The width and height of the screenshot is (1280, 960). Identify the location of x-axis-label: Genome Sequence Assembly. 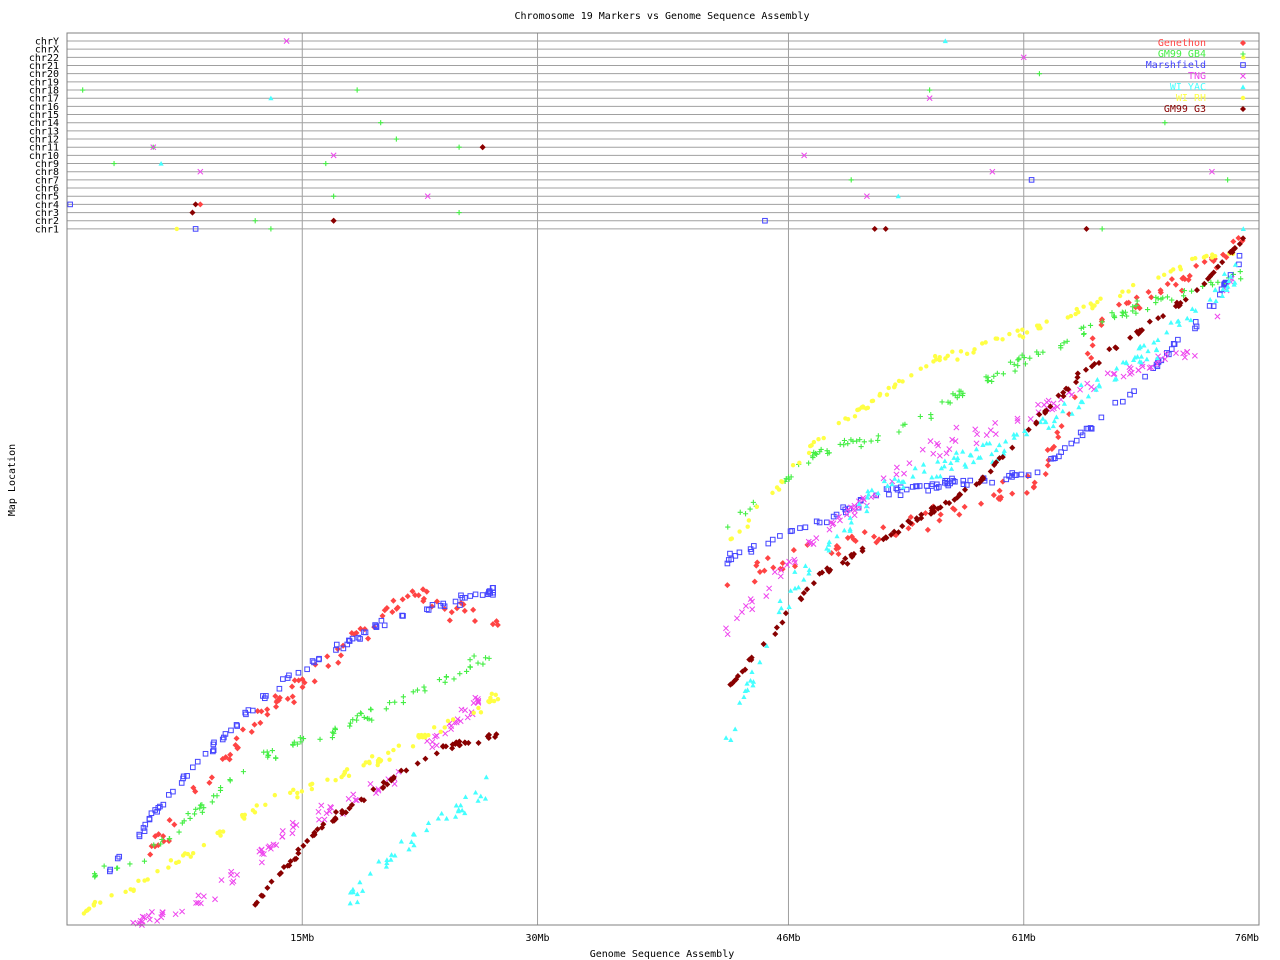
(662, 954).